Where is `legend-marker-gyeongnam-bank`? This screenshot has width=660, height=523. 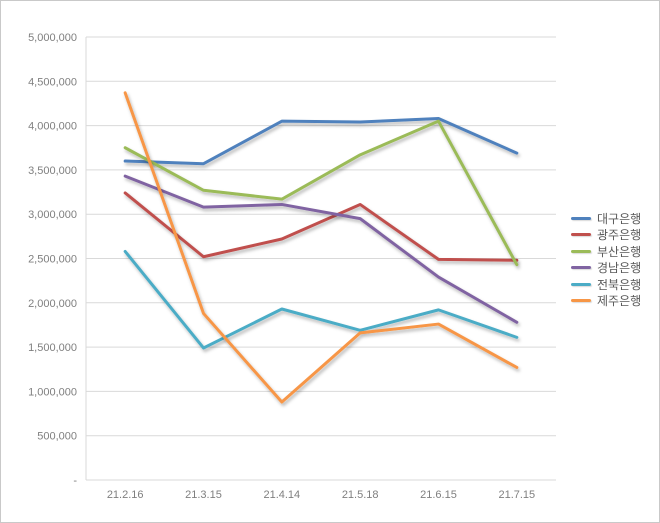
legend-marker-gyeongnam-bank is located at coordinates (581, 268).